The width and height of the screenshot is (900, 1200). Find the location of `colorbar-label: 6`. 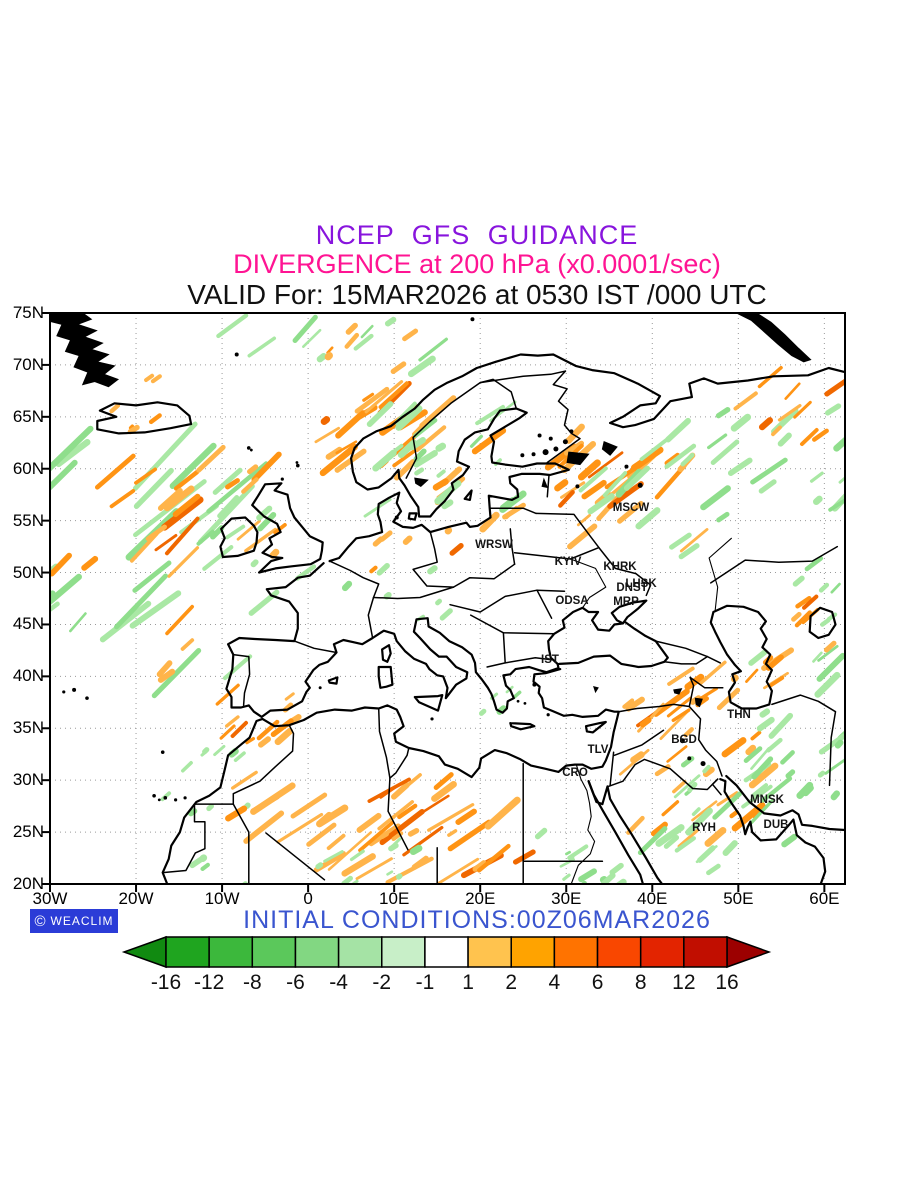

colorbar-label: 6 is located at coordinates (598, 982).